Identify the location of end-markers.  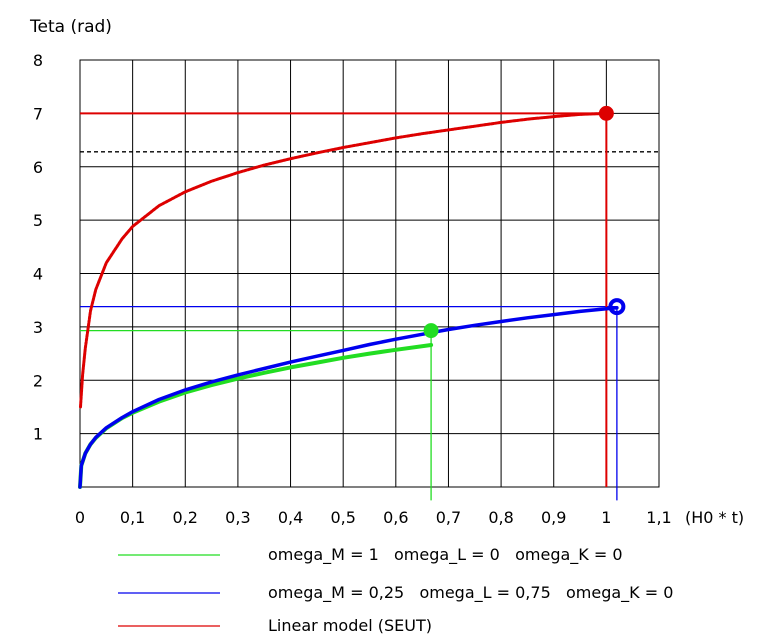
(524, 222).